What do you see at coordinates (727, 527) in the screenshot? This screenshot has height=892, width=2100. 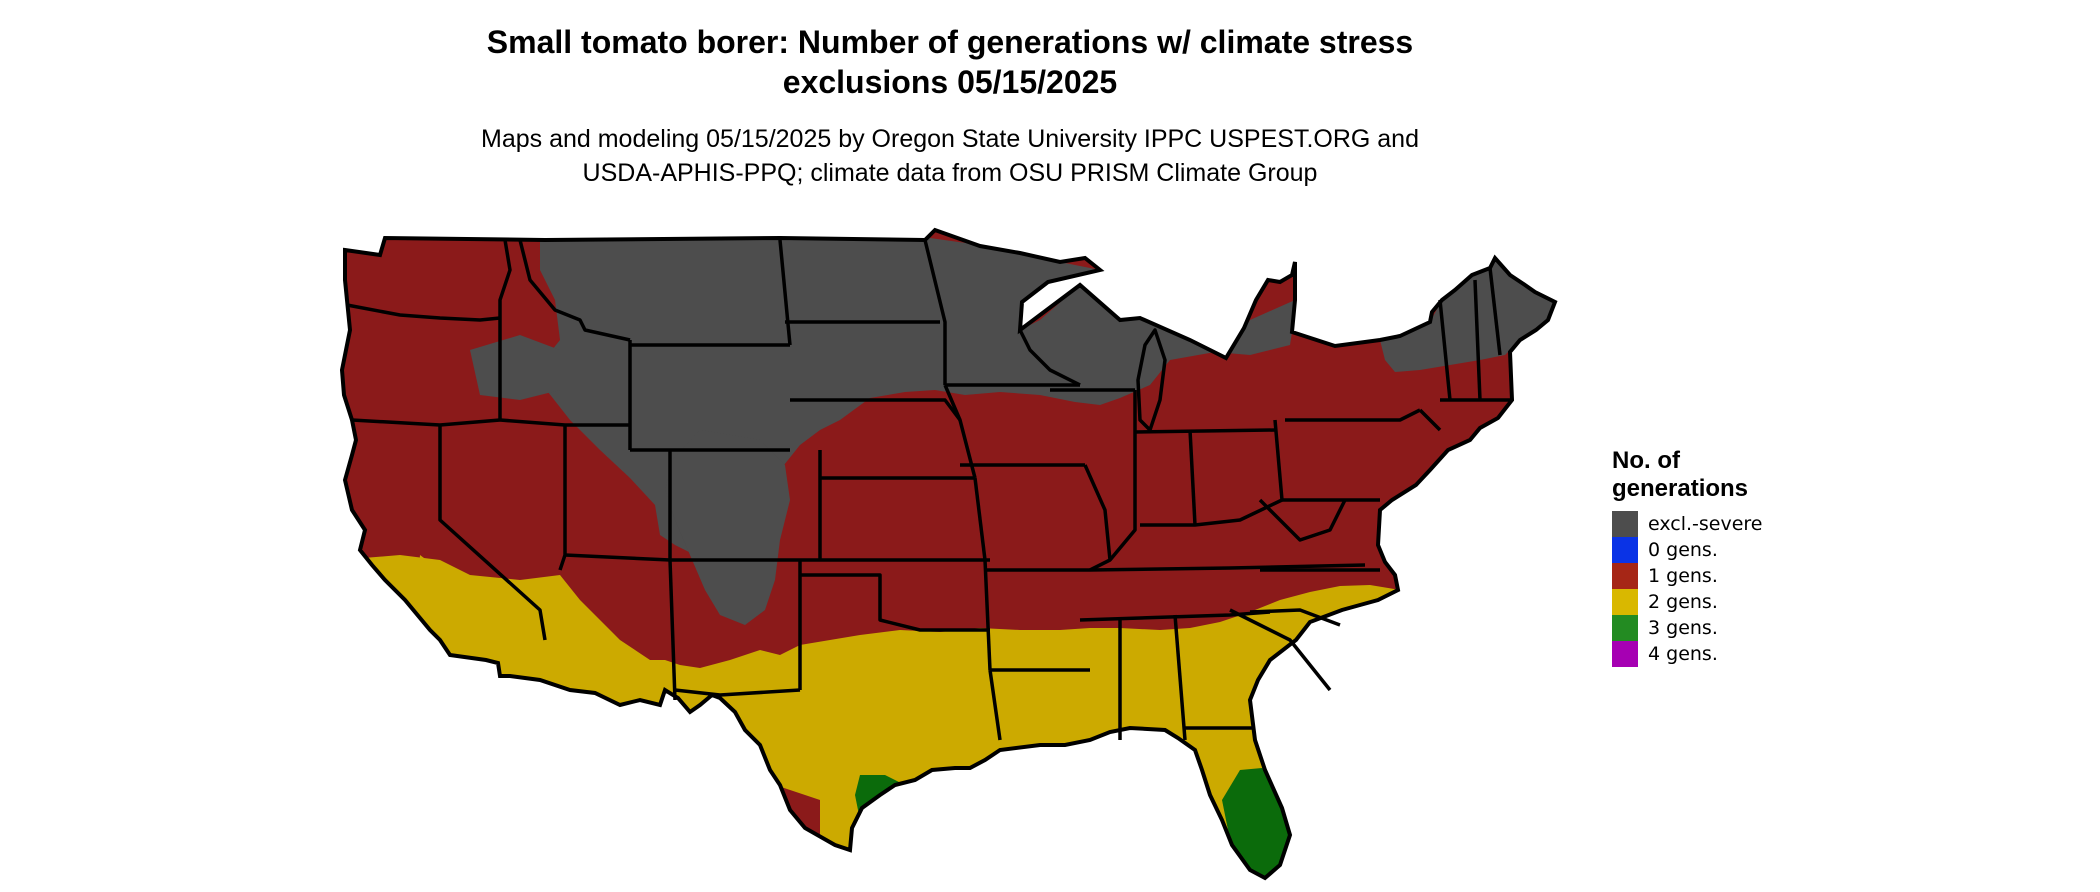 I see `zone-excluded-rockies` at bounding box center [727, 527].